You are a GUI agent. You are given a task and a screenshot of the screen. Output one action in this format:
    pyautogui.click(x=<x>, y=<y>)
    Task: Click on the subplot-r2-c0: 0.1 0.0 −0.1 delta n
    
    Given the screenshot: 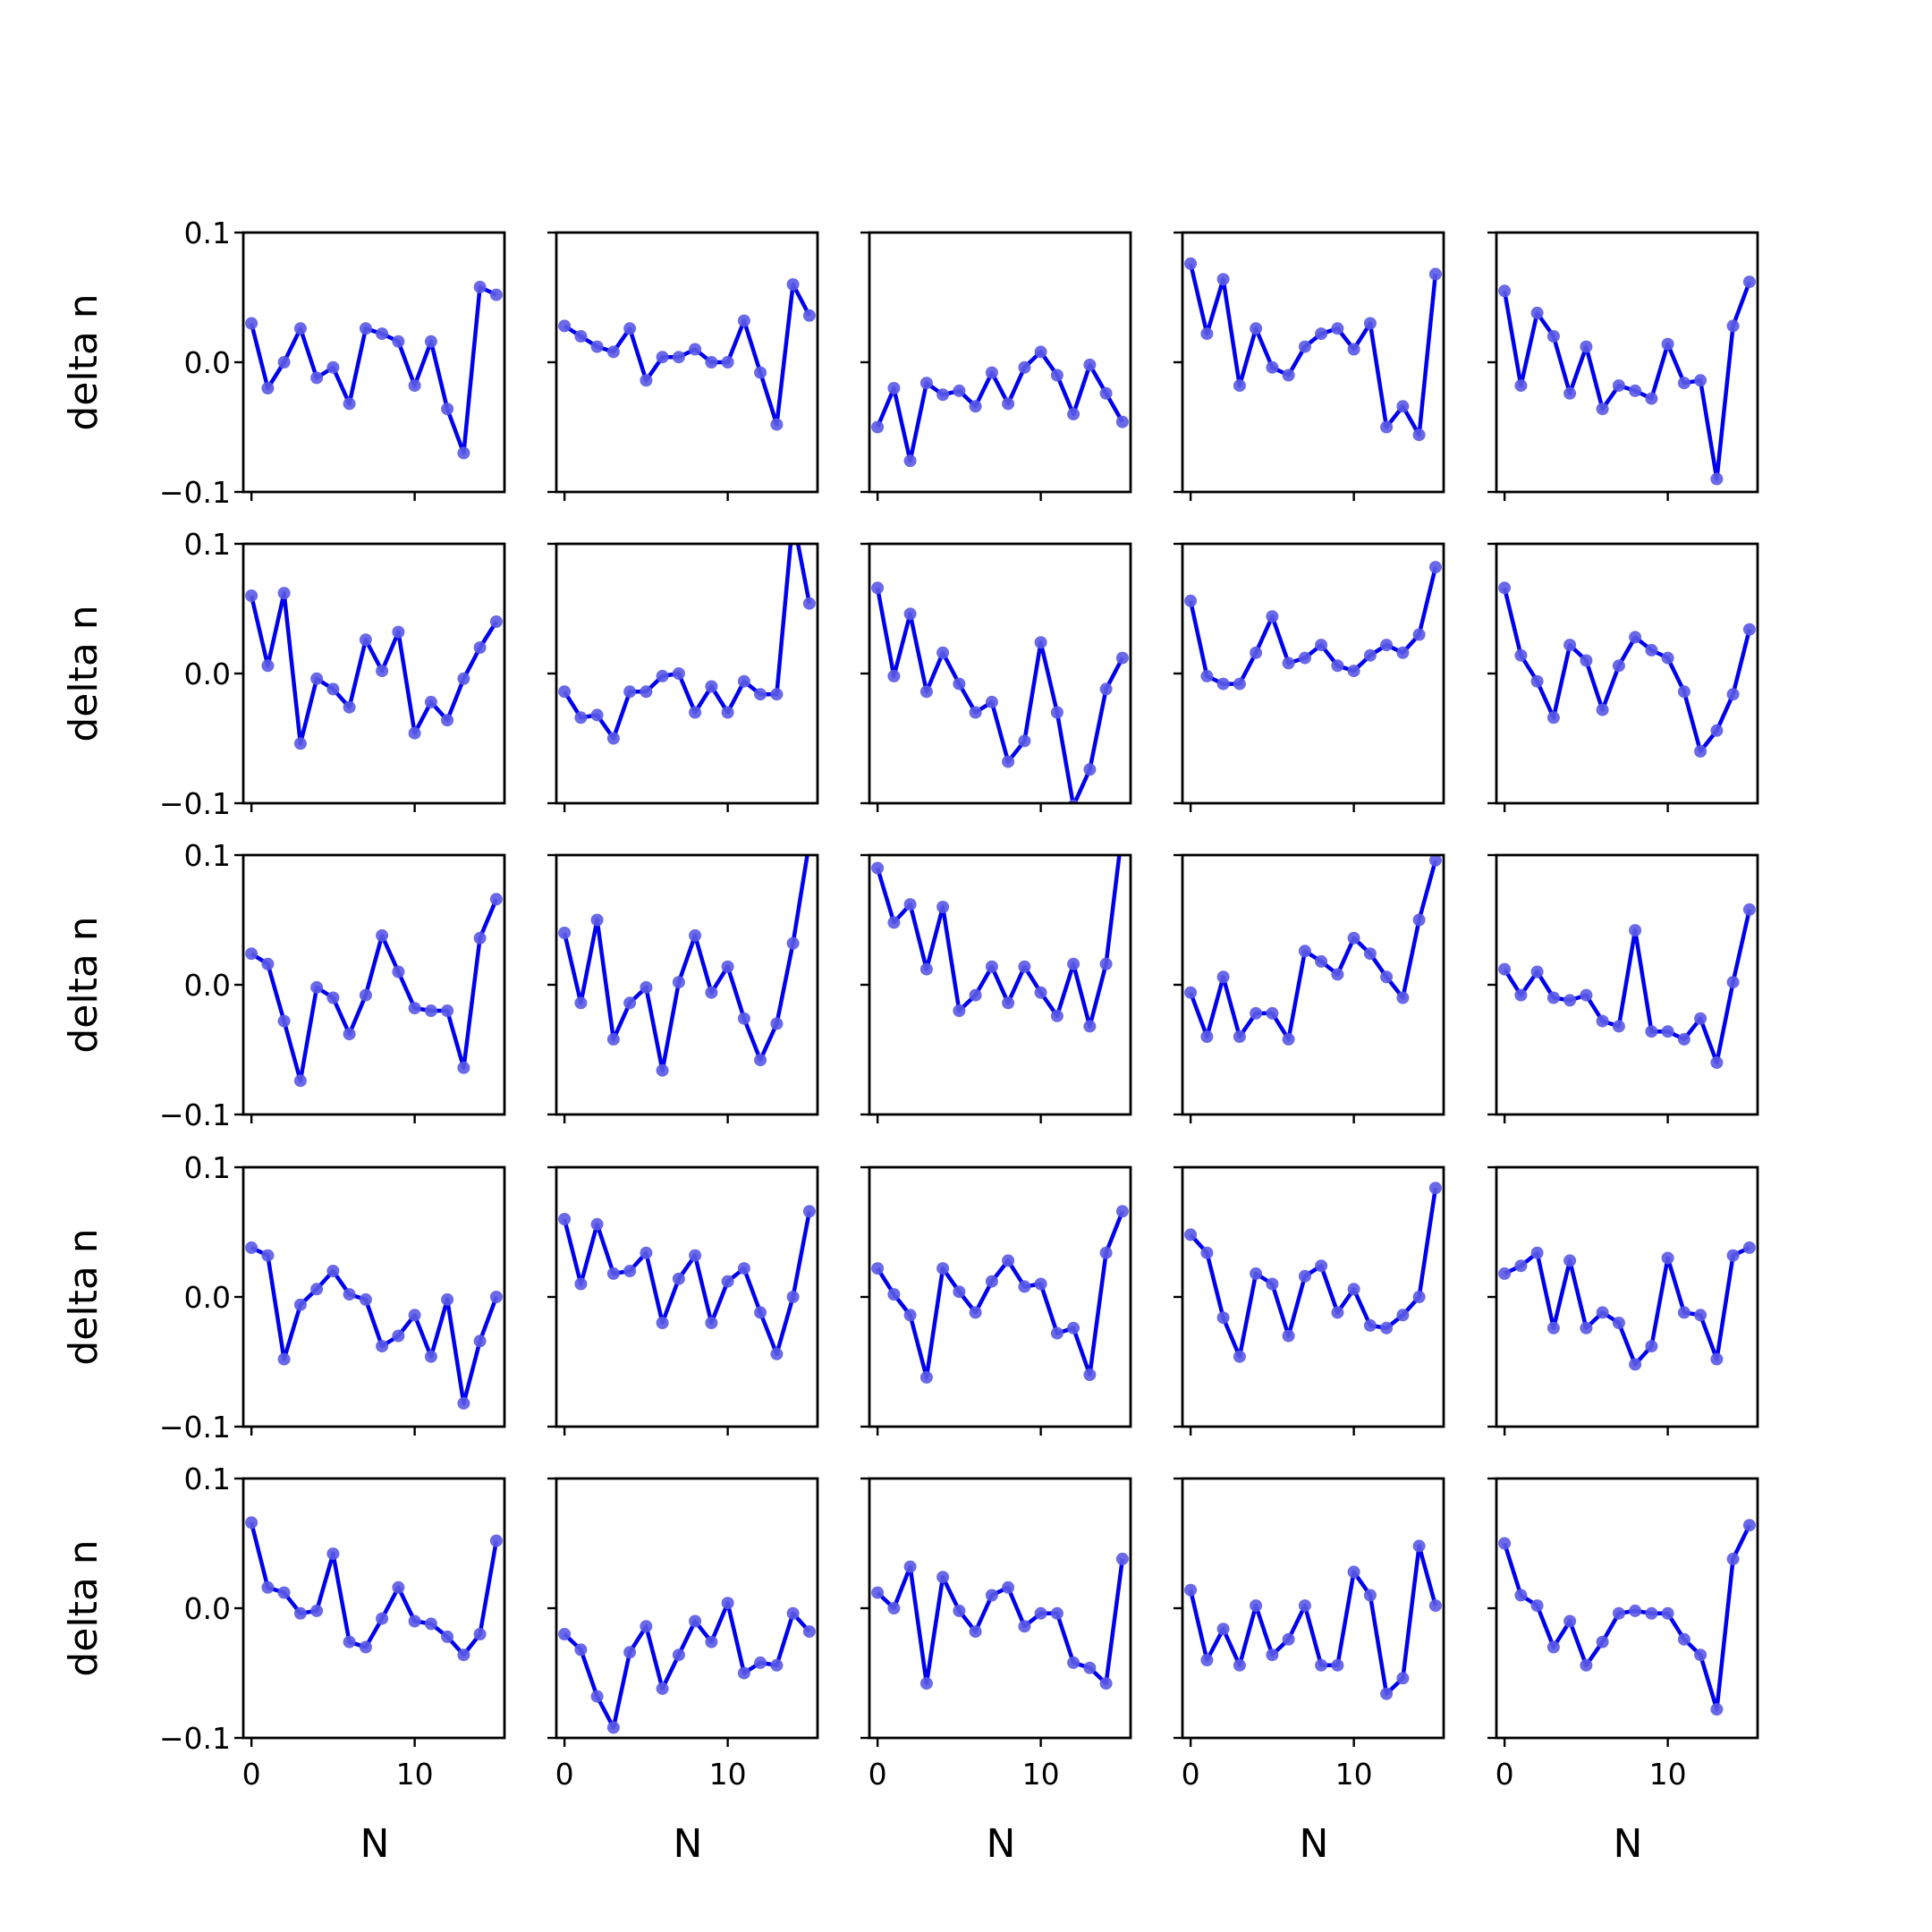 What is the action you would take?
    pyautogui.click(x=283, y=985)
    